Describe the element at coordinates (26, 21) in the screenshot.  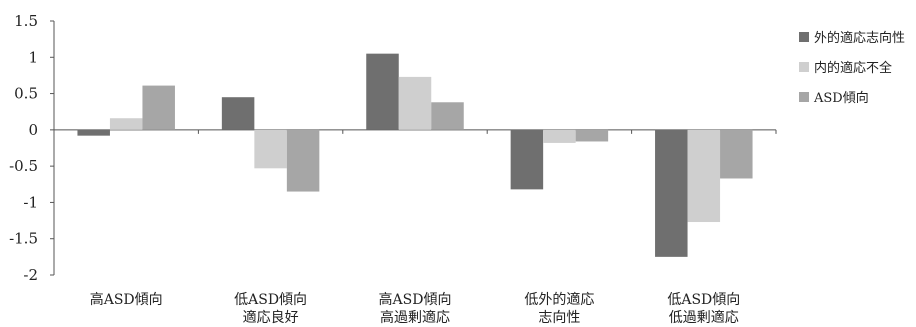
I see `y-tick-label: 1.5` at that location.